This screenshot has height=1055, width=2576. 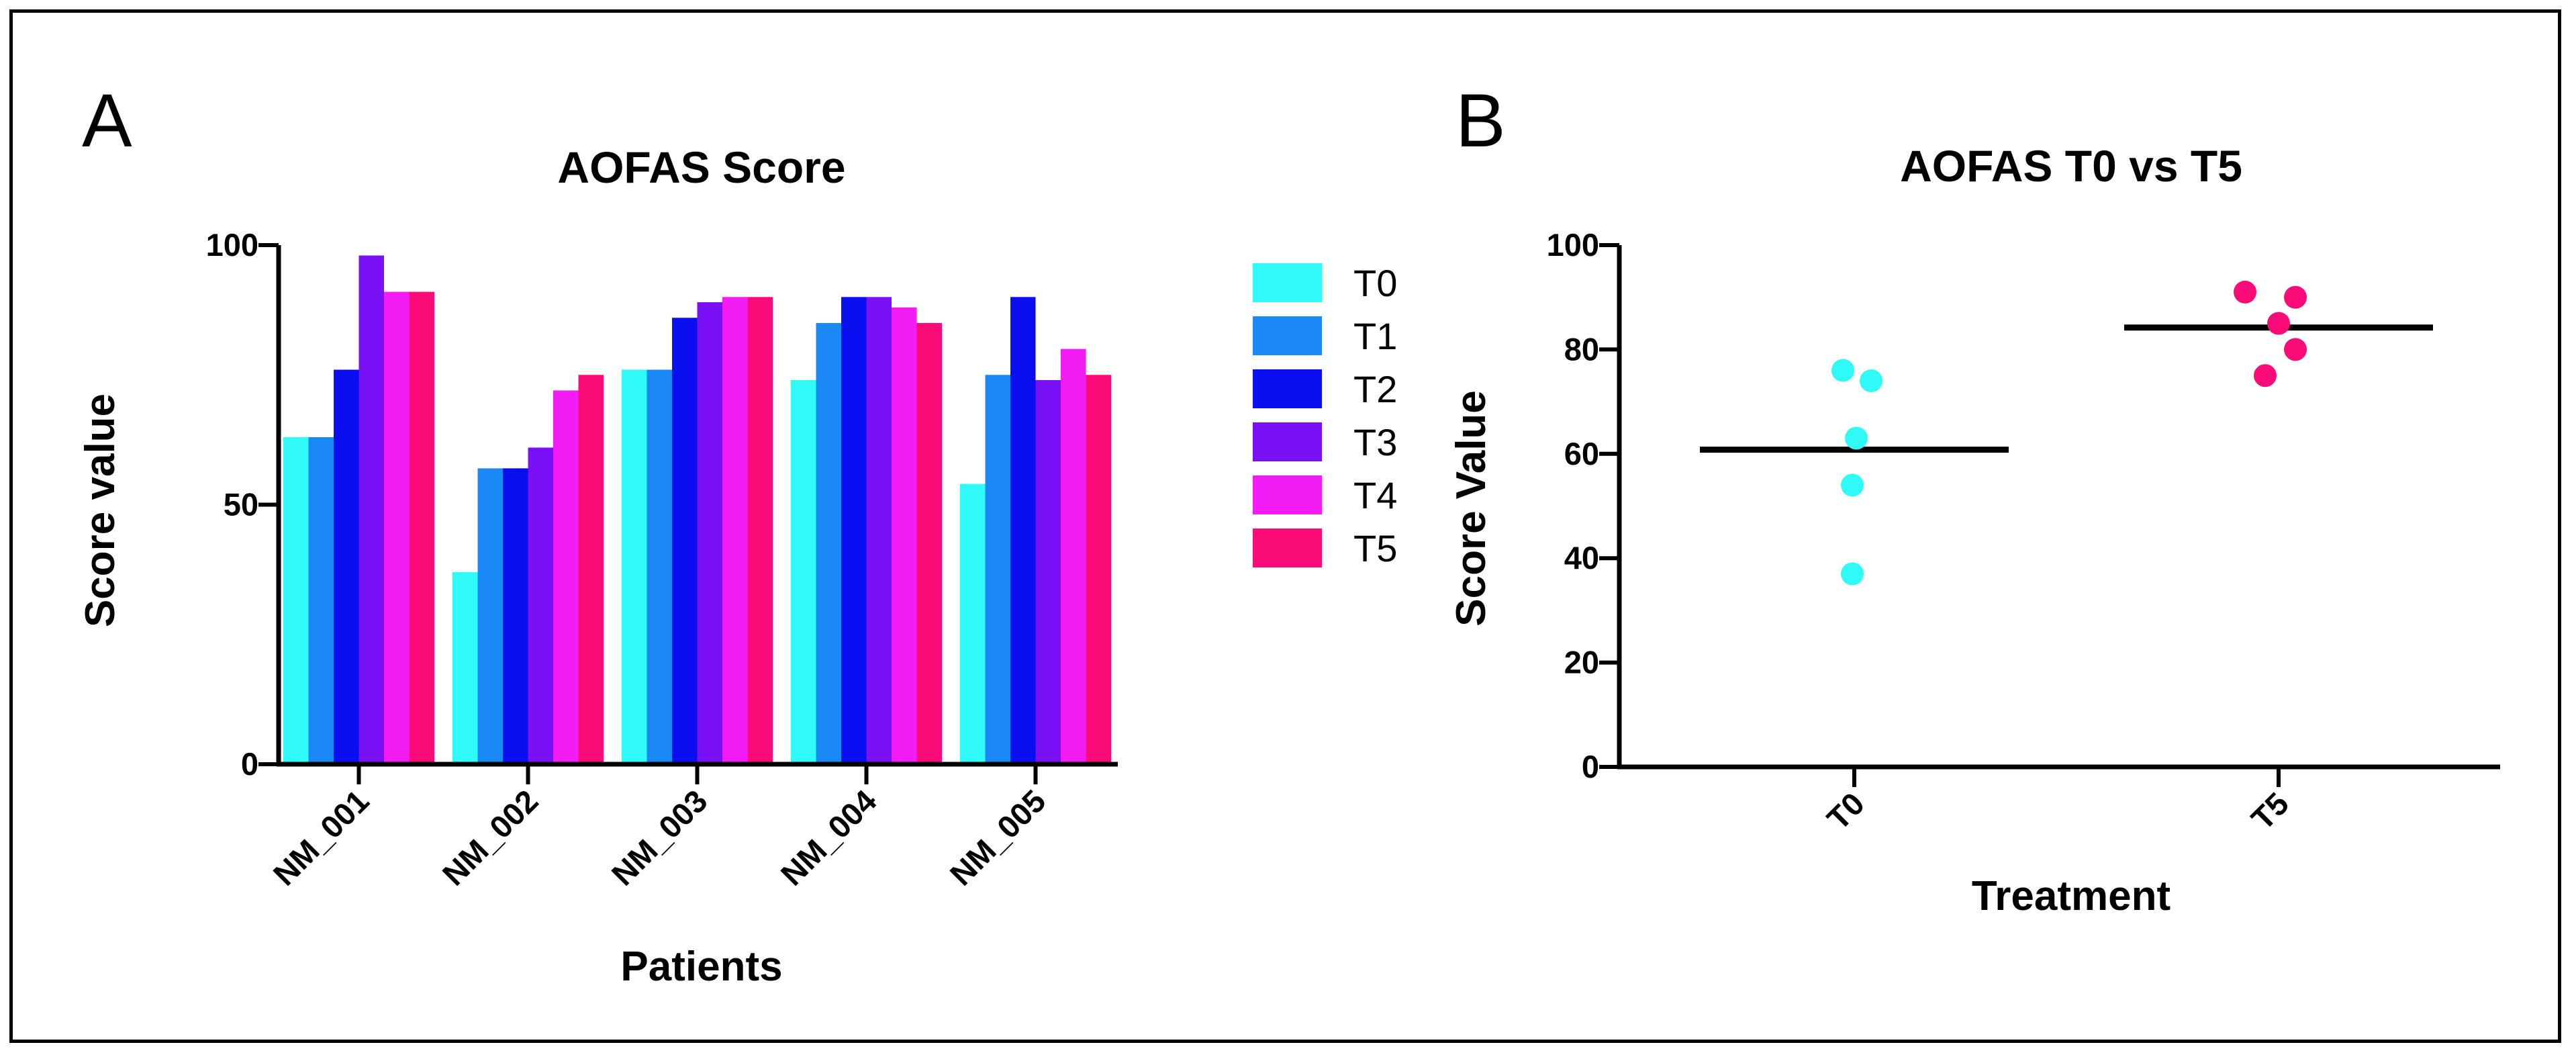 I want to click on bar-chart-y-axis-label: Score value, so click(x=101, y=510).